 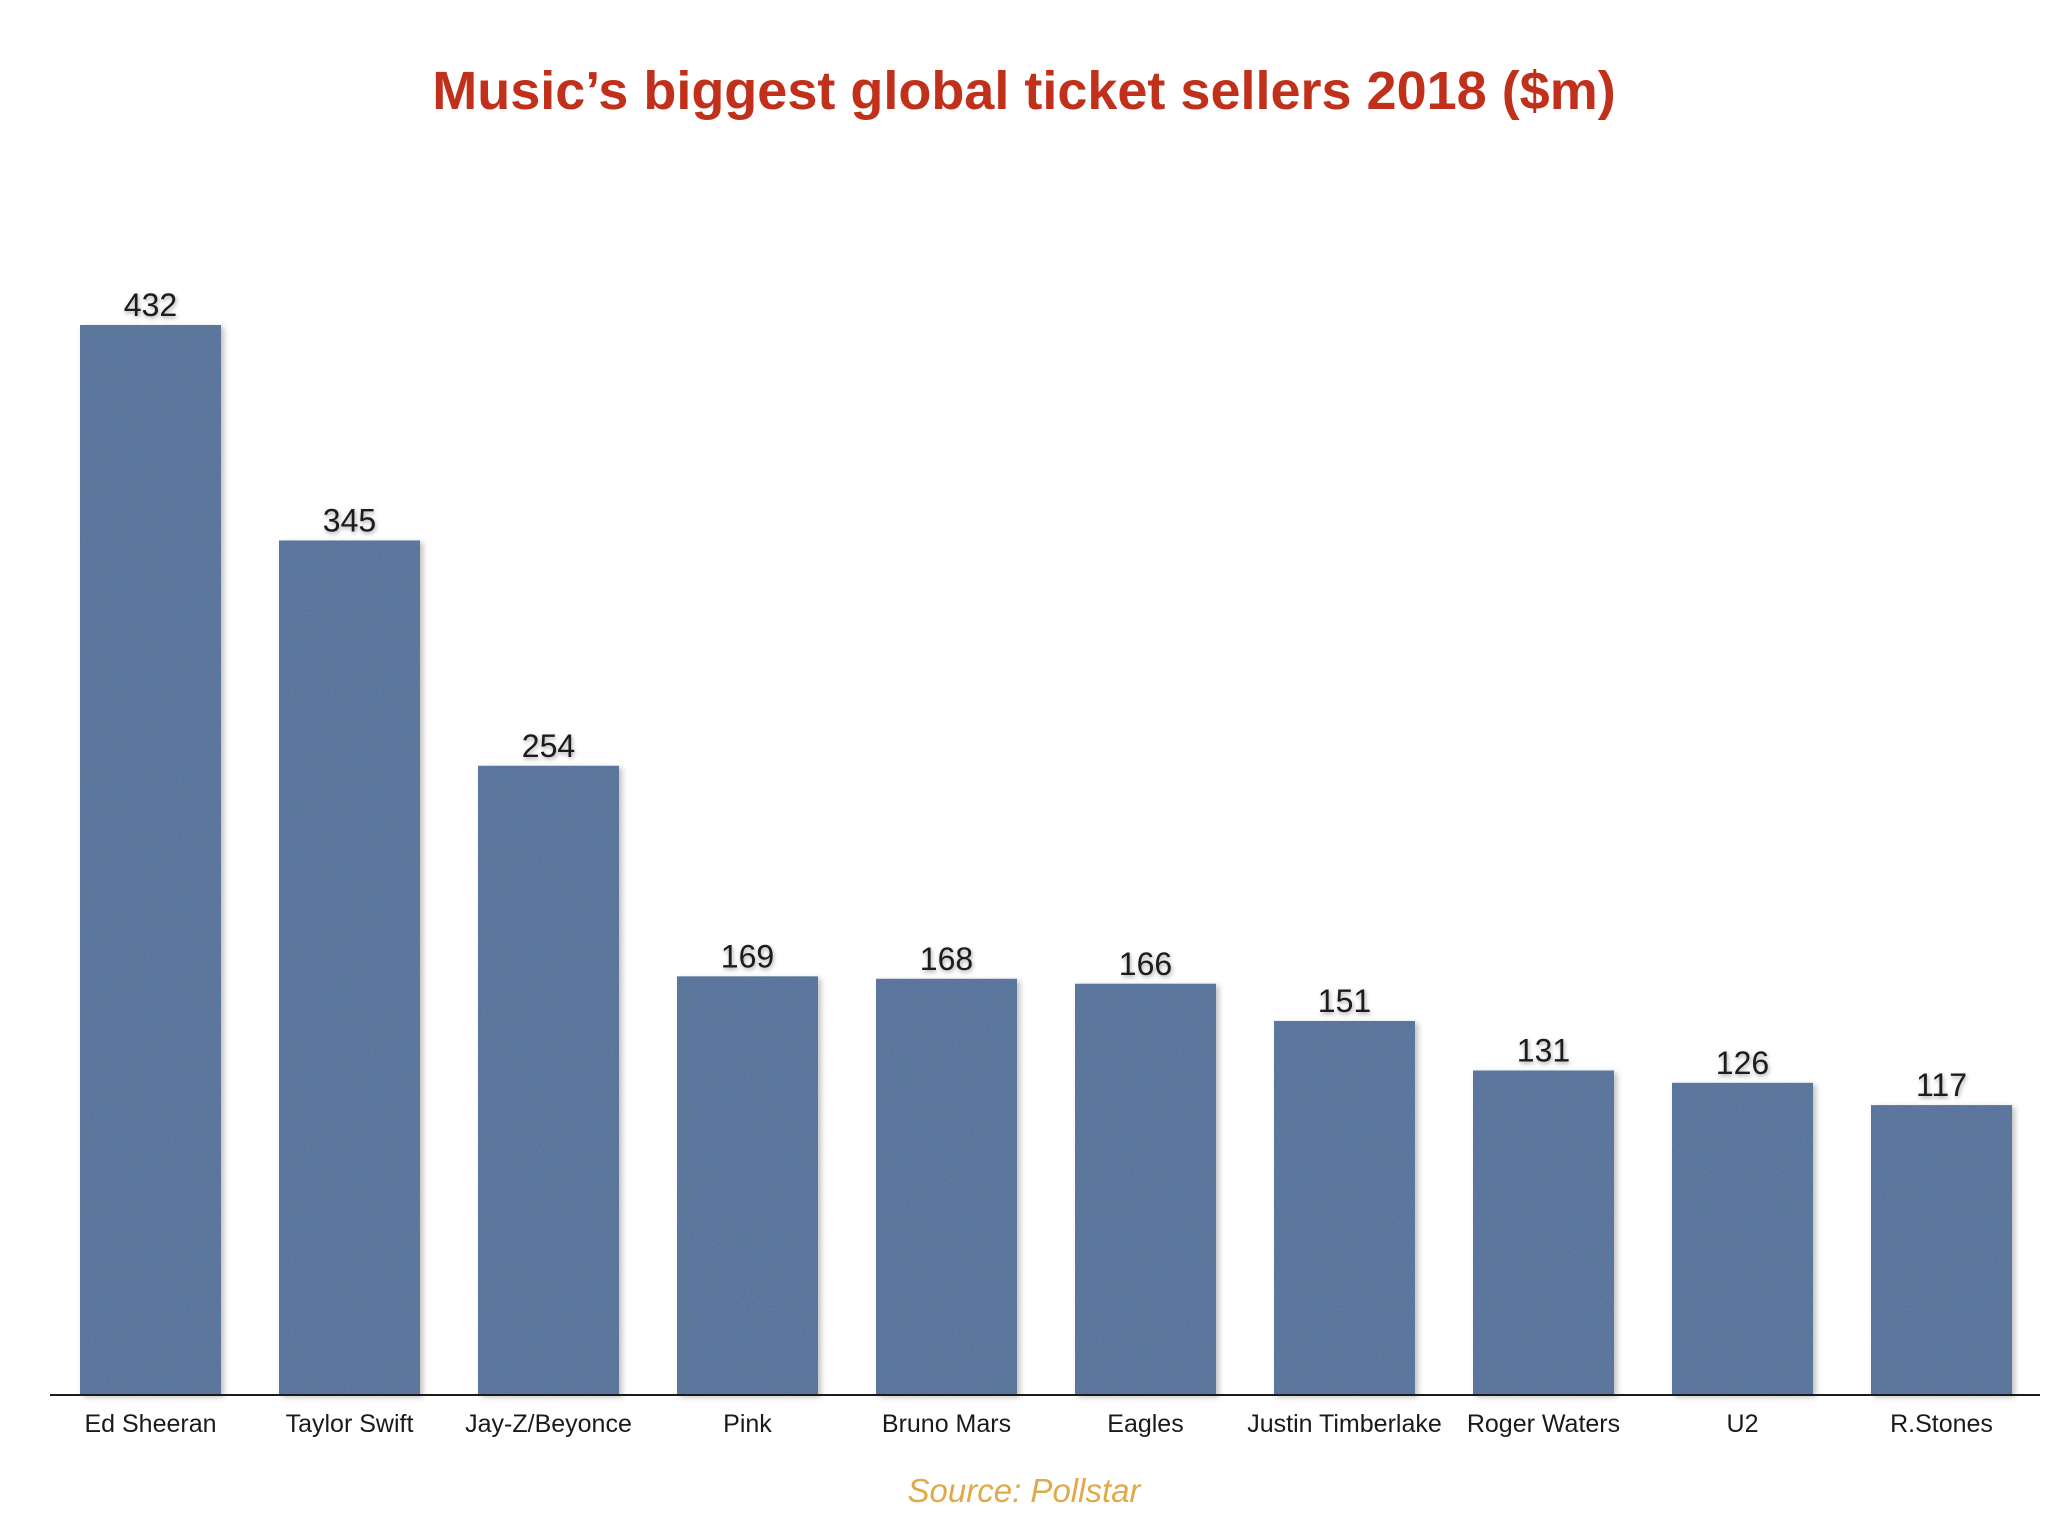 What do you see at coordinates (946, 959) in the screenshot?
I see `bar-value-label: 168` at bounding box center [946, 959].